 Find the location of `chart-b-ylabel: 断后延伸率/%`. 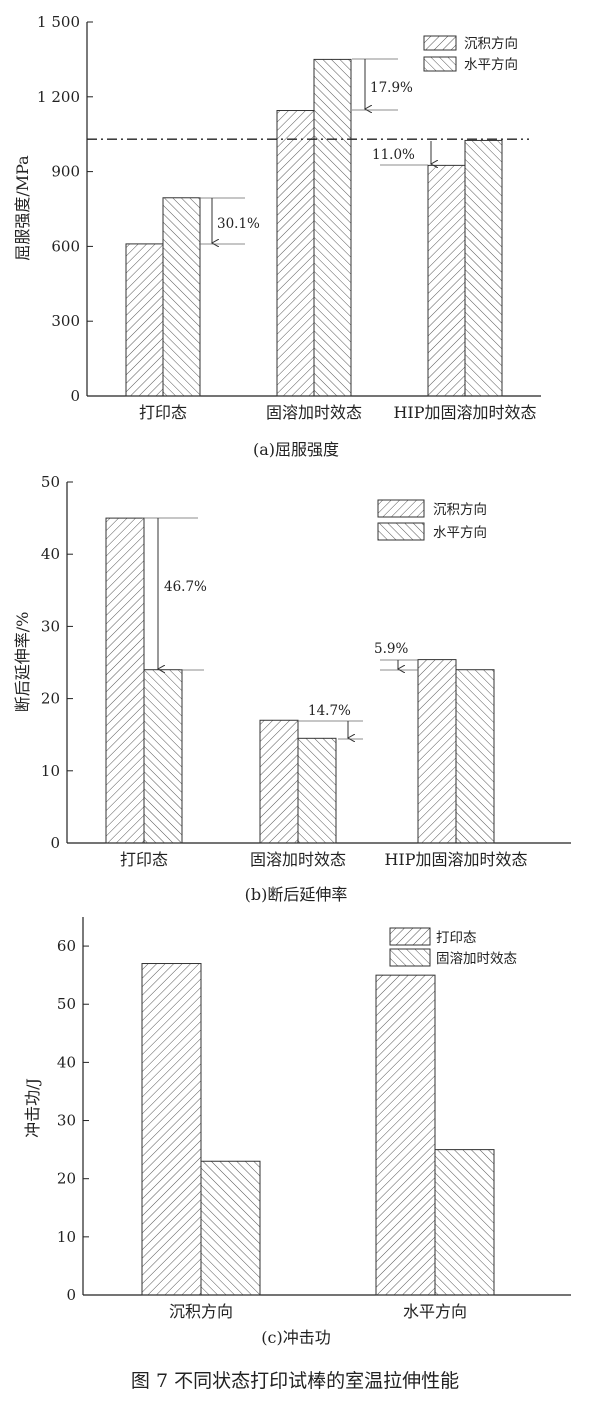

chart-b-ylabel: 断后延伸率/% is located at coordinates (22, 662).